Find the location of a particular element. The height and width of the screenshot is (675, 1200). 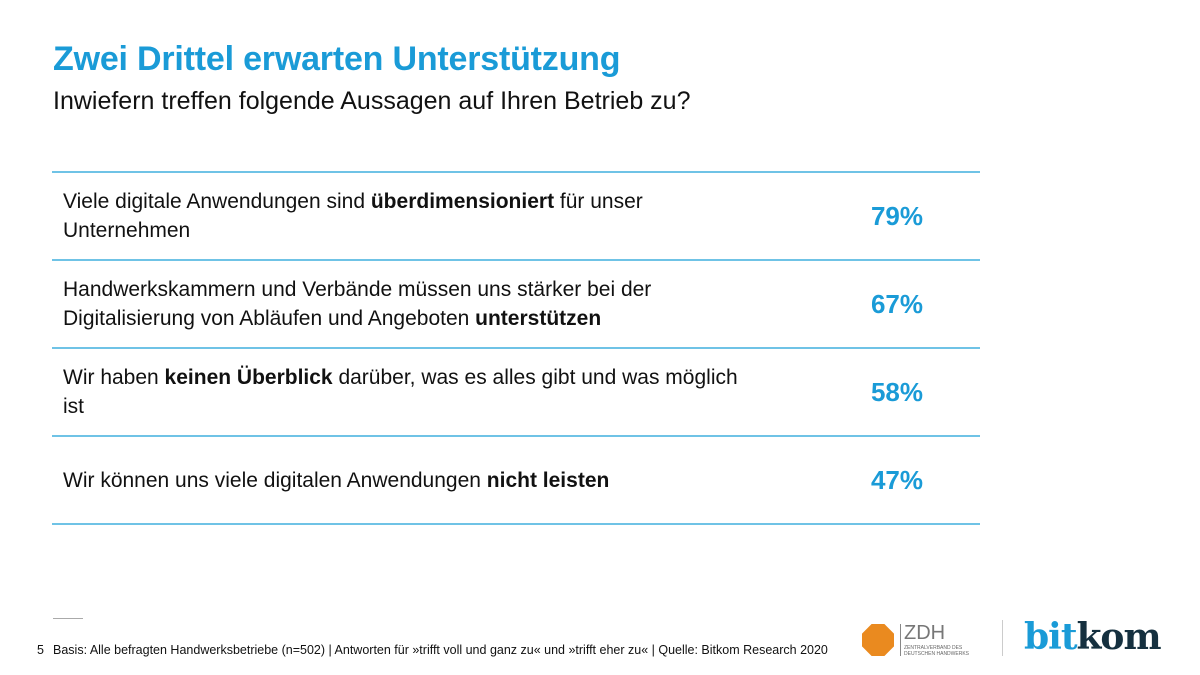

percent-value: 47% is located at coordinates (897, 479).